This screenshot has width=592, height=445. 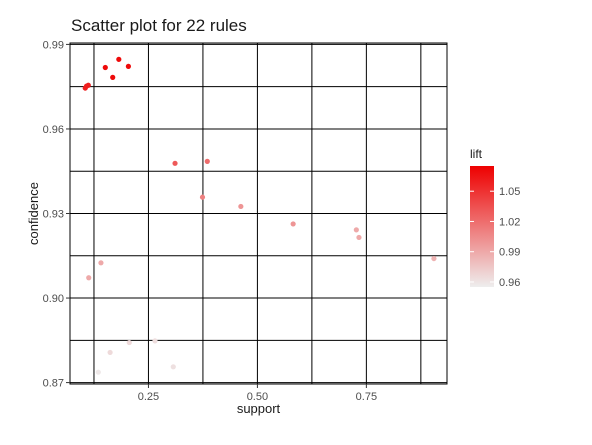 What do you see at coordinates (482, 226) in the screenshot?
I see `legend-colorbar` at bounding box center [482, 226].